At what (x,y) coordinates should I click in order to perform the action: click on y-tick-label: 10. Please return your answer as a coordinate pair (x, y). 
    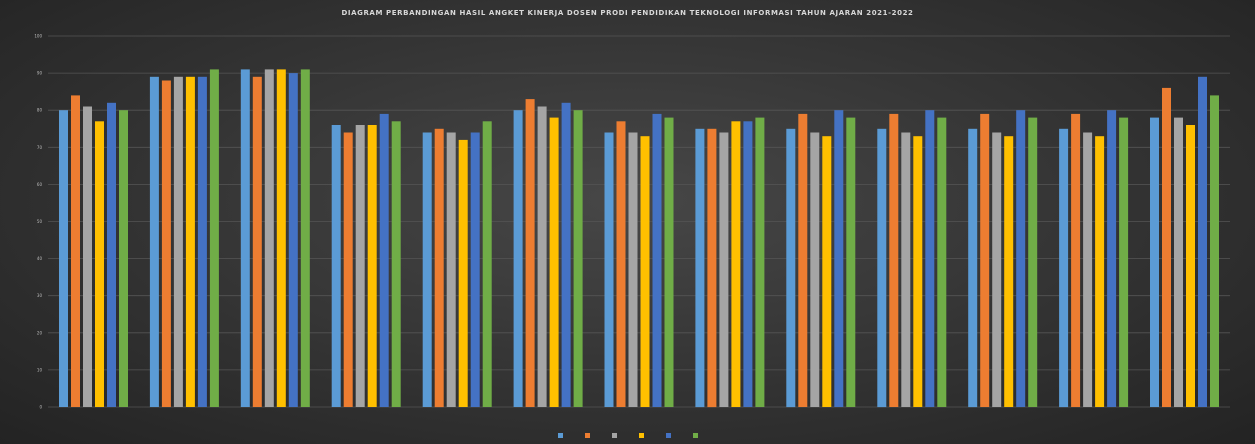
    Looking at the image, I should click on (40, 369).